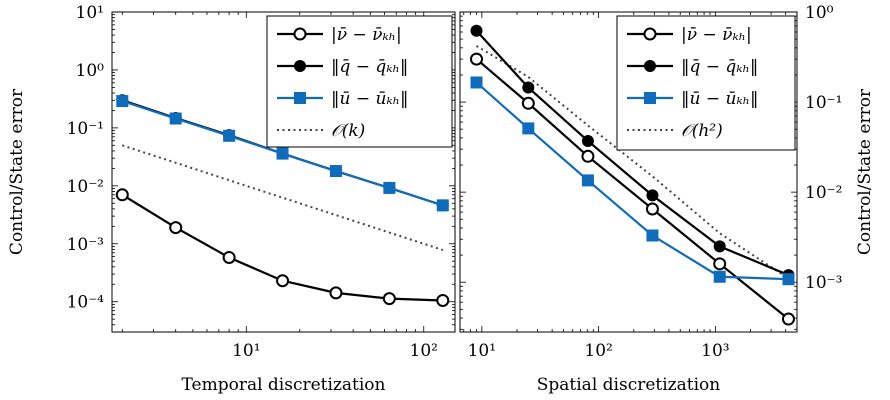  I want to click on x-axis-title: Temporal discretization, so click(284, 385).